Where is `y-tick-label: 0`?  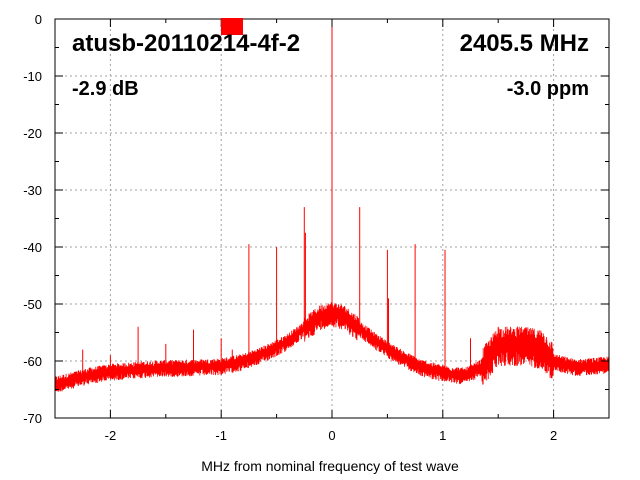 y-tick-label: 0 is located at coordinates (38, 19).